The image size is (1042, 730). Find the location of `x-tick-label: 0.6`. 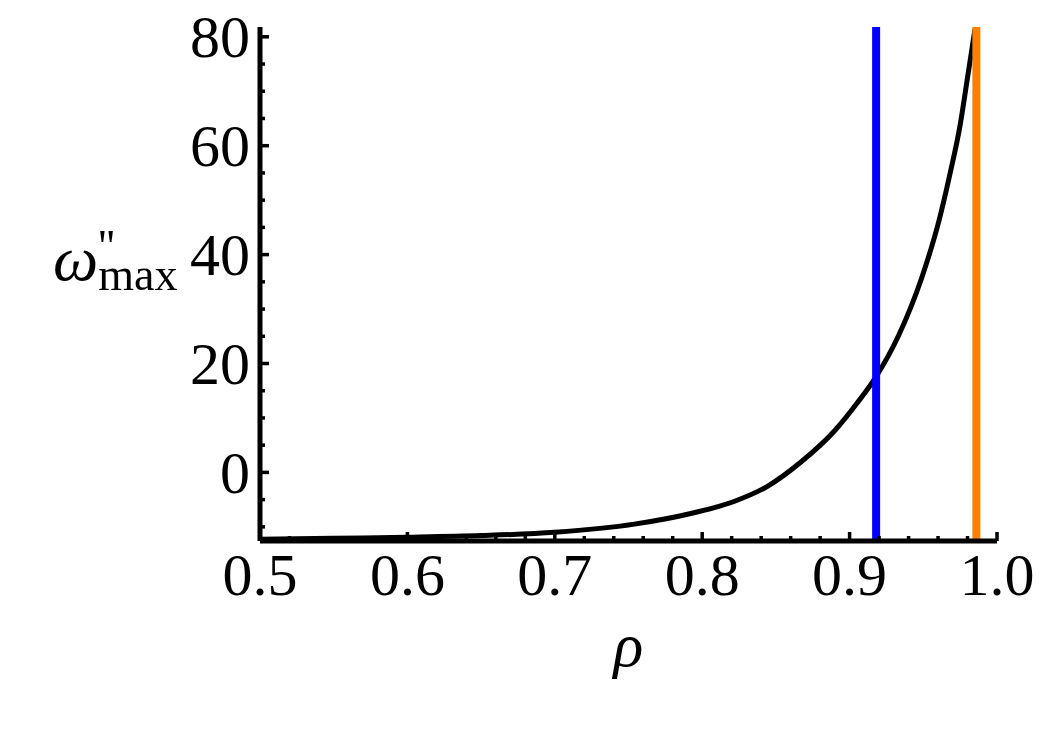

x-tick-label: 0.6 is located at coordinates (407, 575).